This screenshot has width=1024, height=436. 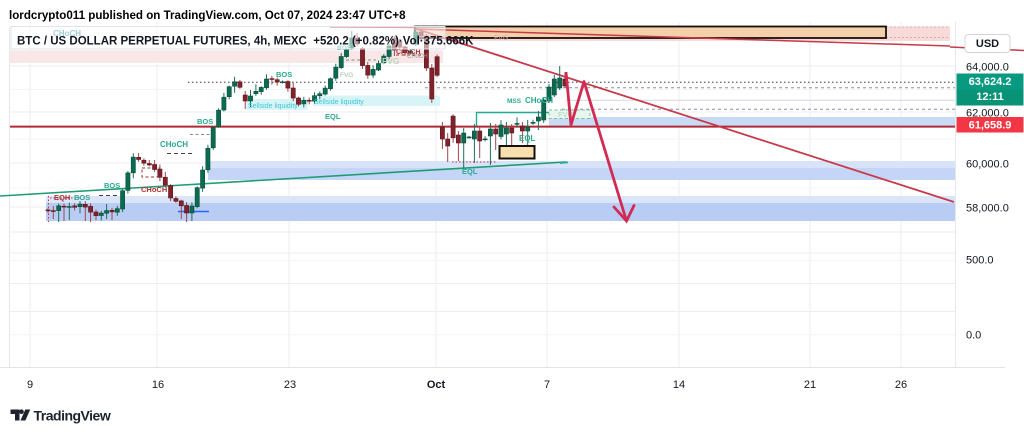 What do you see at coordinates (514, 101) in the screenshot?
I see `svg-text: MSS` at bounding box center [514, 101].